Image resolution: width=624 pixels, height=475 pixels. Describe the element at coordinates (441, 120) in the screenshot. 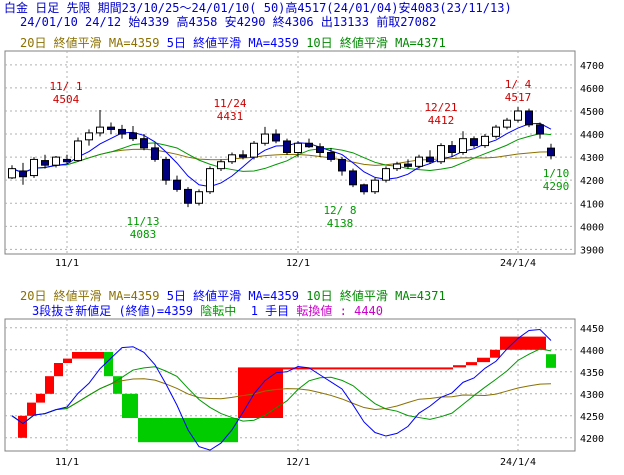

I see `annotation-value: 4412` at that location.